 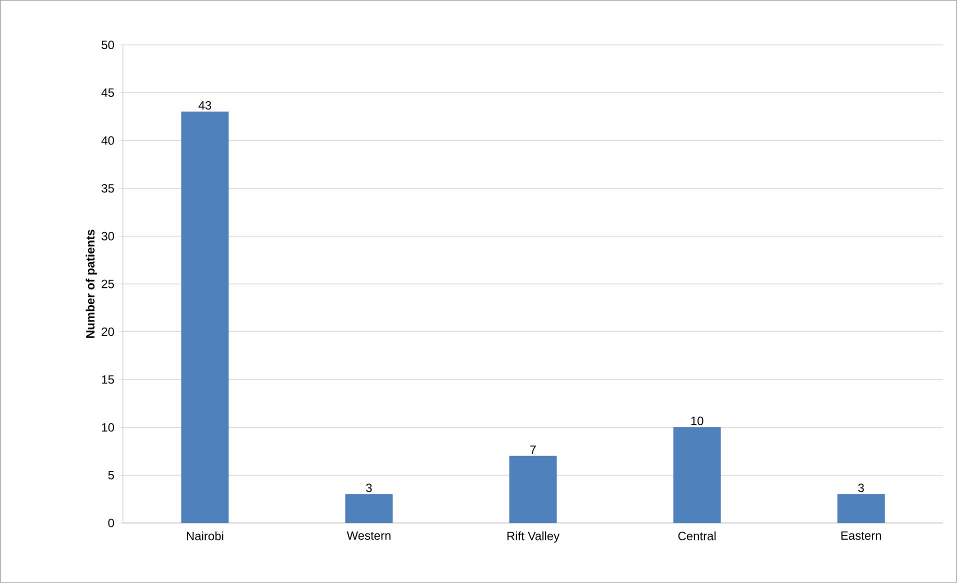 What do you see at coordinates (111, 523) in the screenshot?
I see `y-tick-label: 0` at bounding box center [111, 523].